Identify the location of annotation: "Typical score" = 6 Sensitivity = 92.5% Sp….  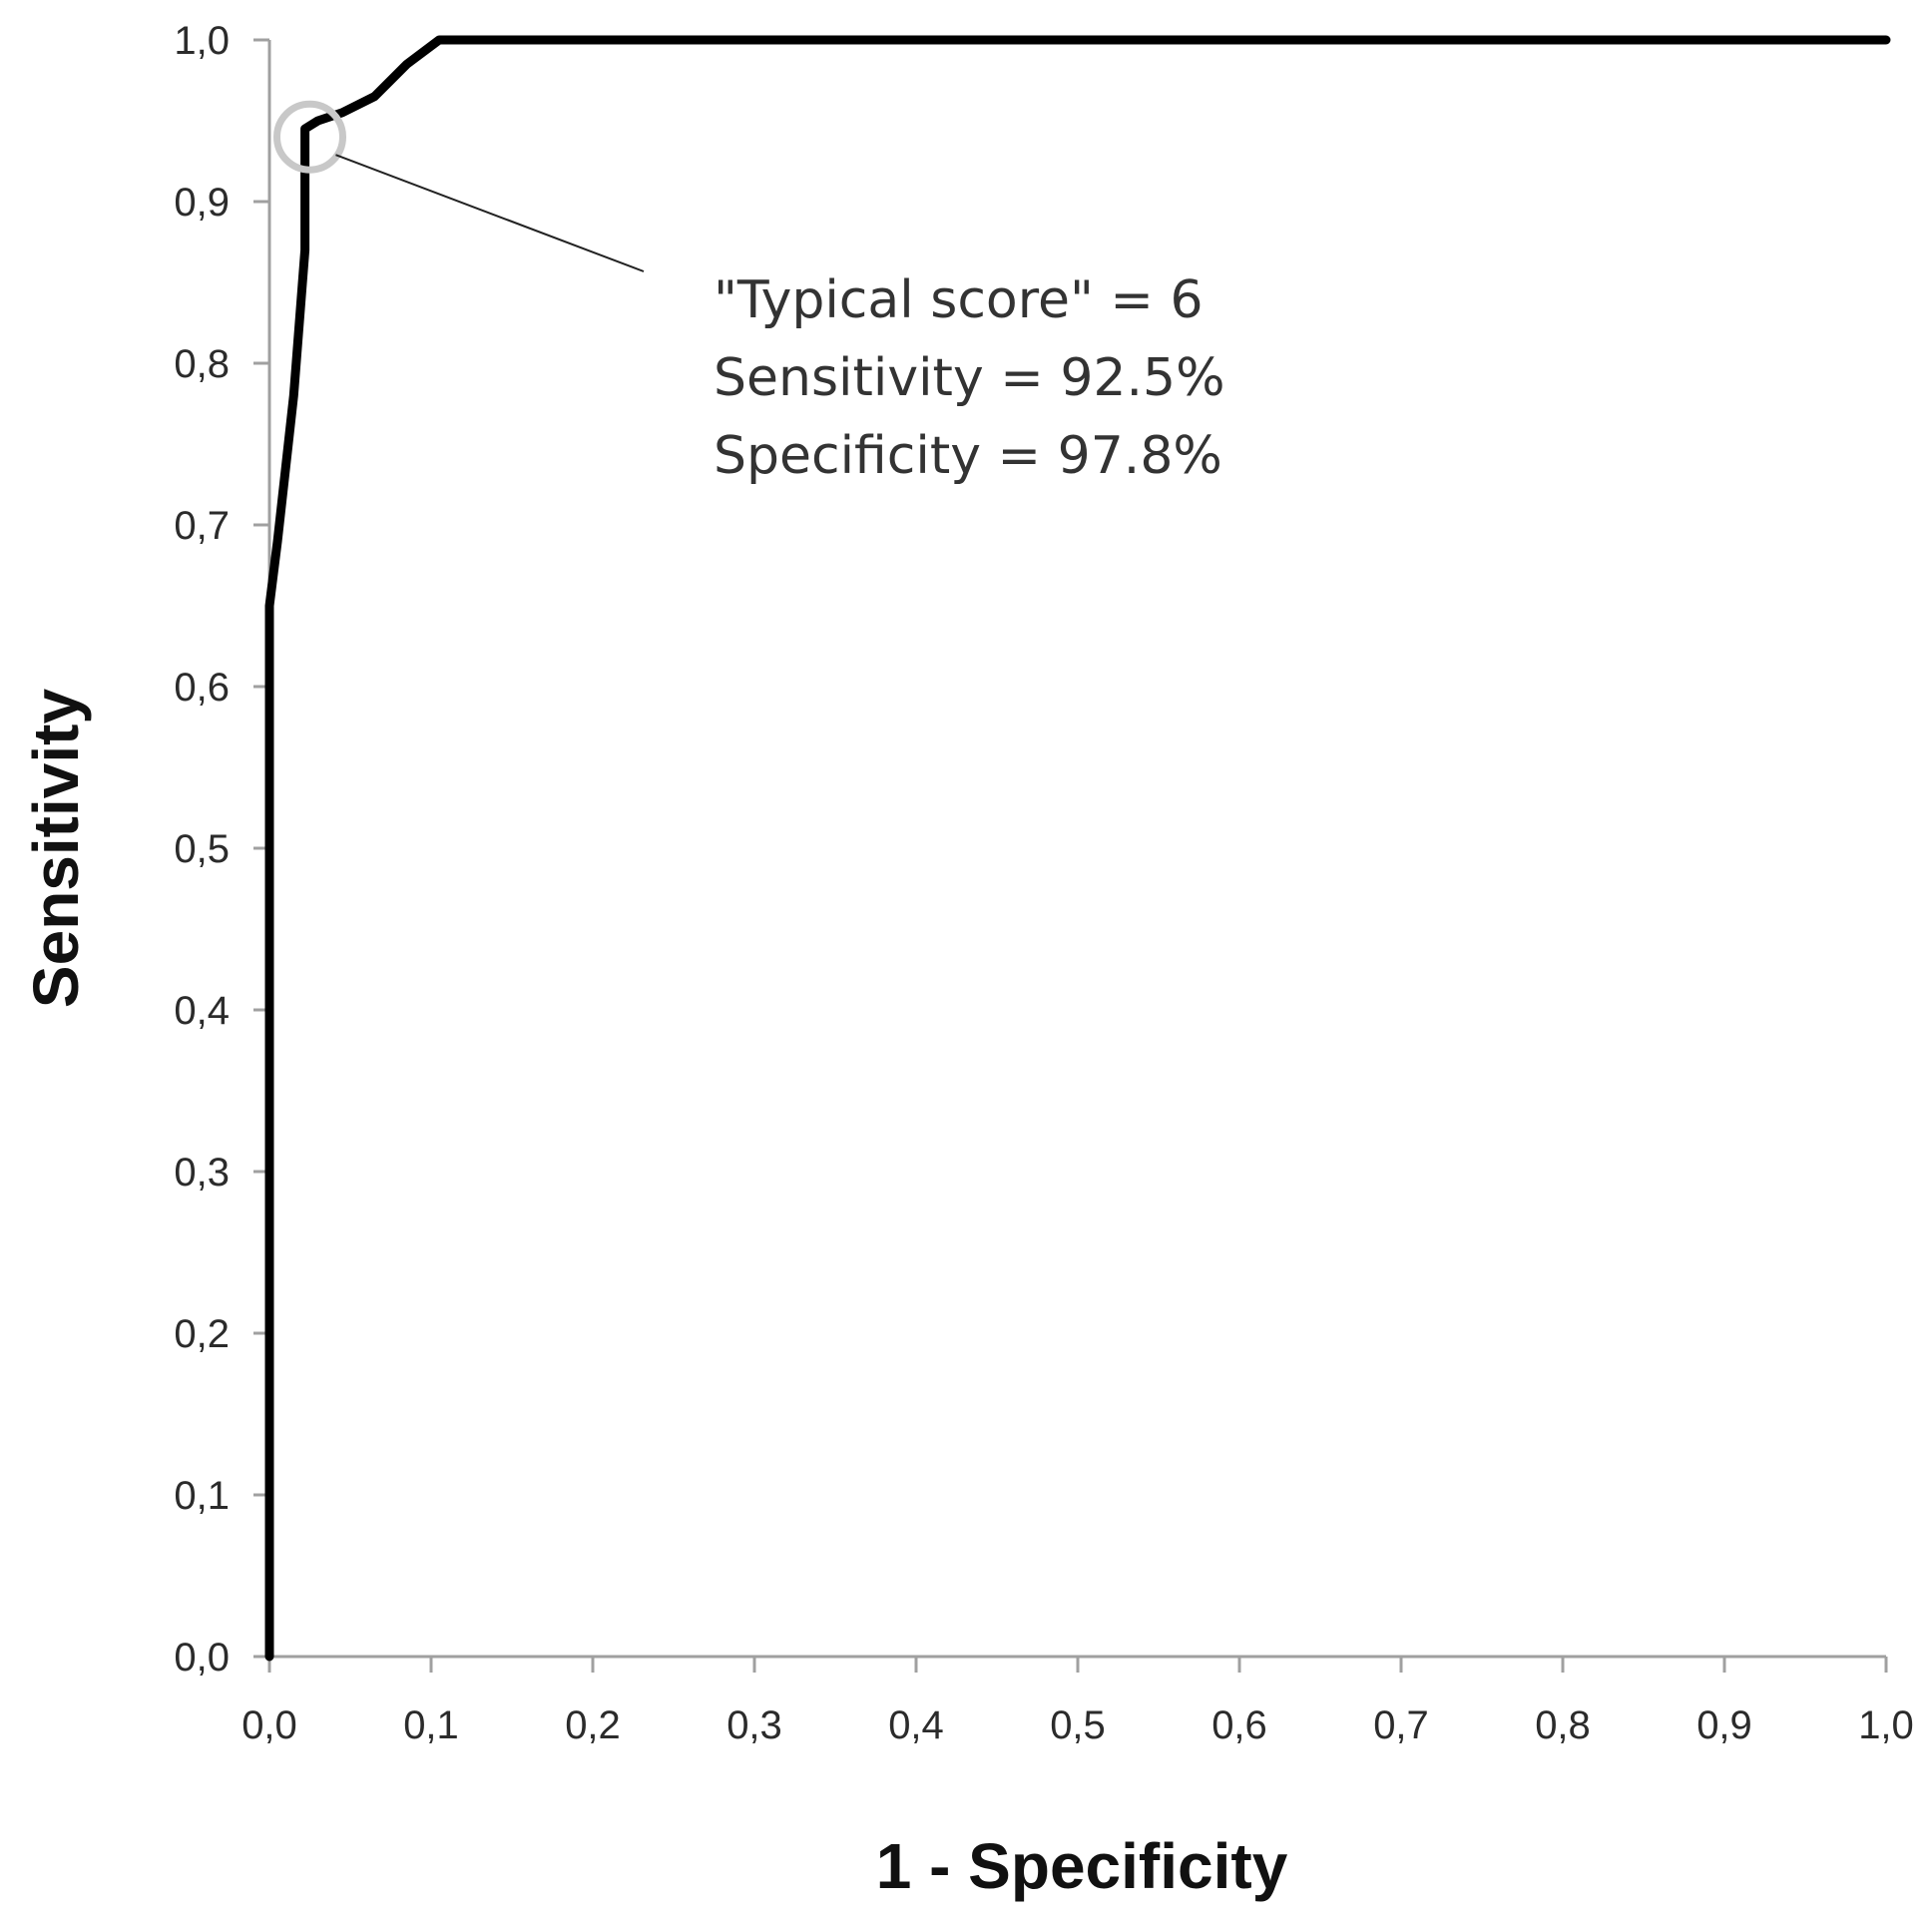
(749, 293).